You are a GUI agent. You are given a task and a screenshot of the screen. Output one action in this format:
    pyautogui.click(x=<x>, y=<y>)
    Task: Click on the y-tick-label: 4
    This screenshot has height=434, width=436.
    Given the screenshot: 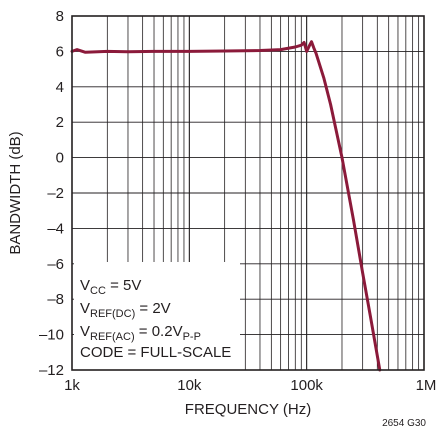 What is the action you would take?
    pyautogui.click(x=60, y=87)
    